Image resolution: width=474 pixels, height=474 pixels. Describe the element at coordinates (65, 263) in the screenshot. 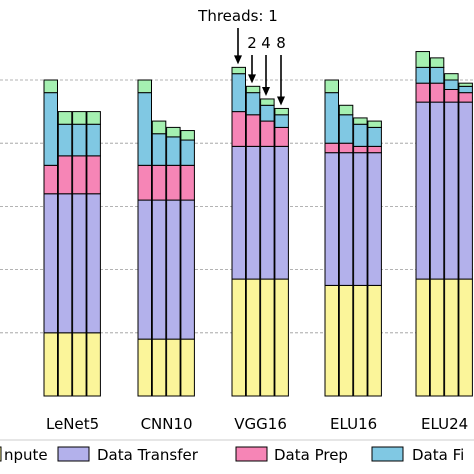

I see `bar-lenet5-t2-data-transfer` at that location.